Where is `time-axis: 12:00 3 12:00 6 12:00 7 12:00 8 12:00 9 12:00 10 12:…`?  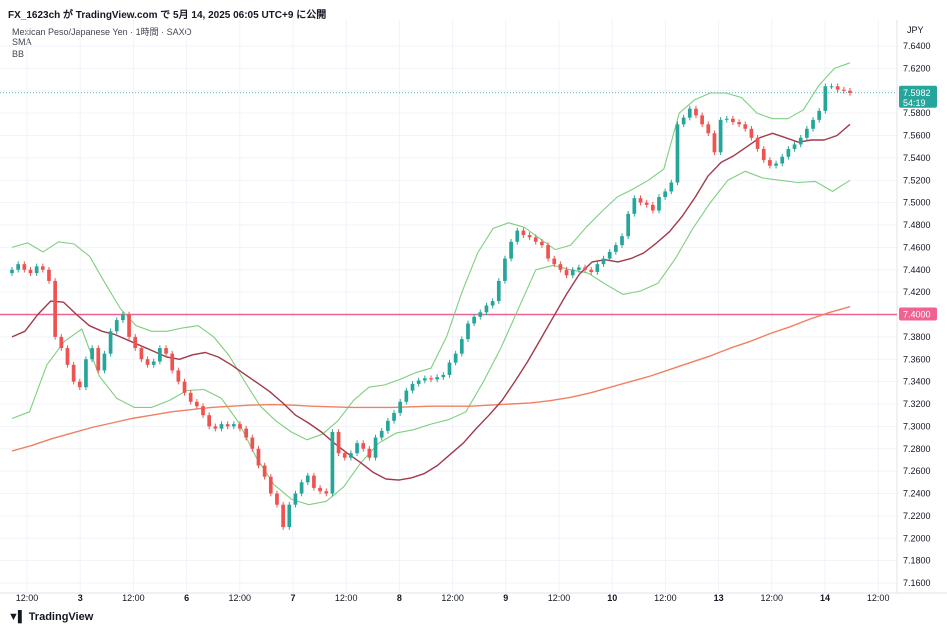 time-axis: 12:00 3 12:00 6 12:00 7 12:00 8 12:00 9 12:00 10 12:… is located at coordinates (453, 598).